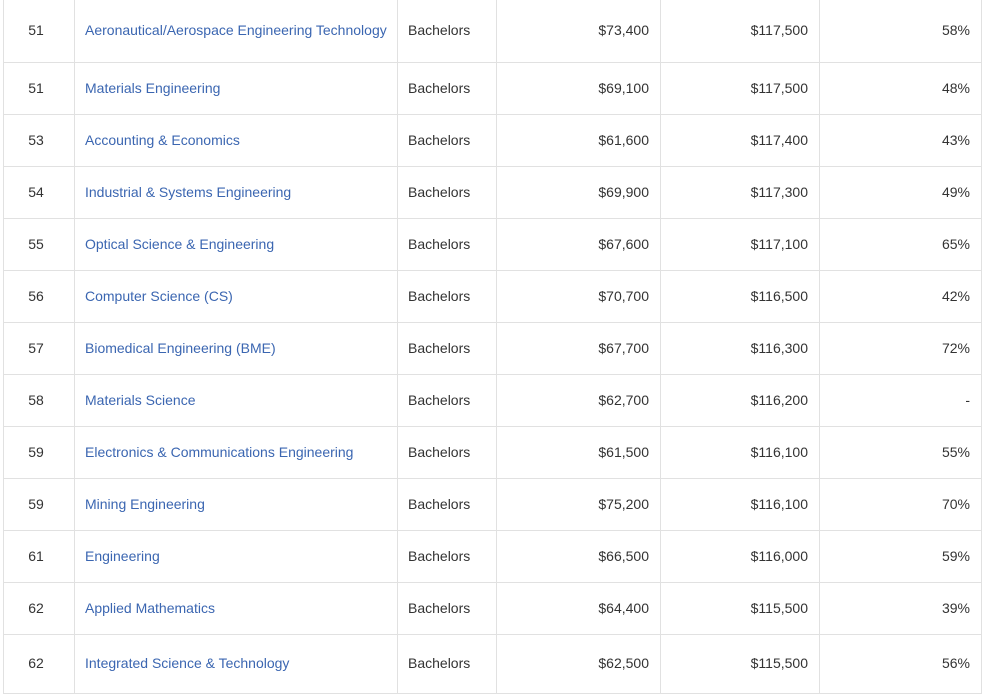  What do you see at coordinates (578, 348) in the screenshot?
I see `early-career-pay-cell: $67,700` at bounding box center [578, 348].